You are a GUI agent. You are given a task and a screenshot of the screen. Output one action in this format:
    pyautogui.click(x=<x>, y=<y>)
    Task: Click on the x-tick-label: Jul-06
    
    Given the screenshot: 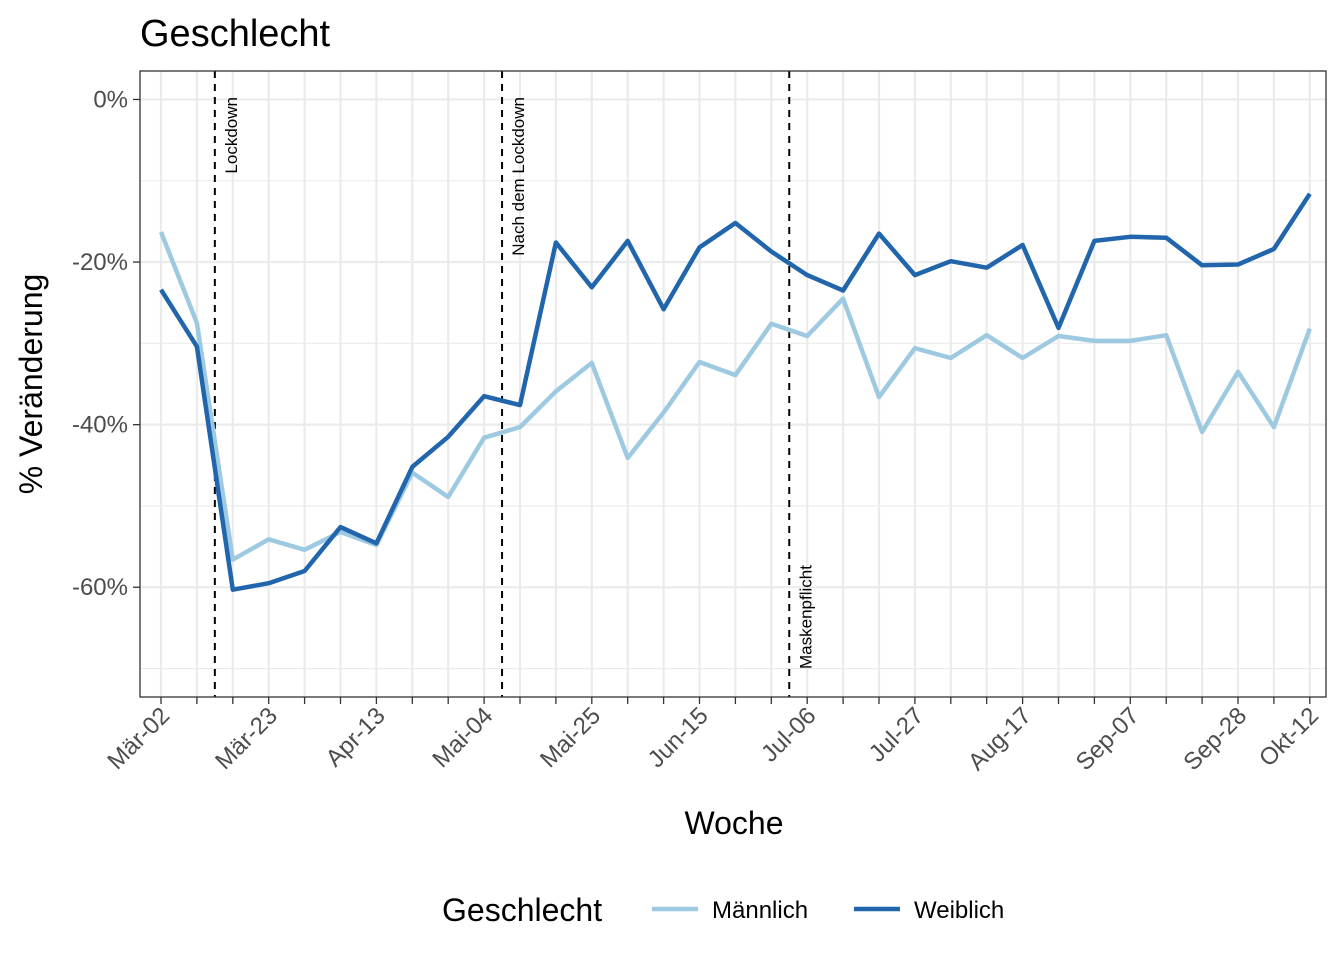 What is the action you would take?
    pyautogui.click(x=788, y=734)
    